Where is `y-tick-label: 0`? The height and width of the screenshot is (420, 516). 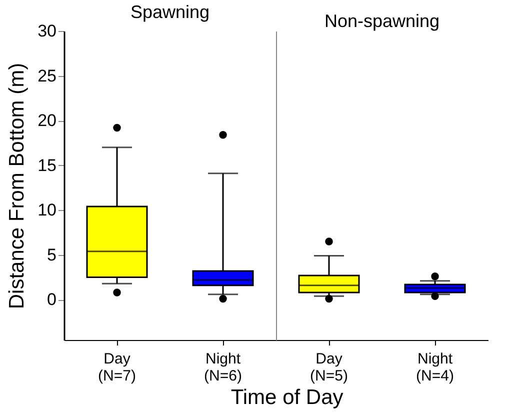 y-tick-label: 0 is located at coordinates (51, 300).